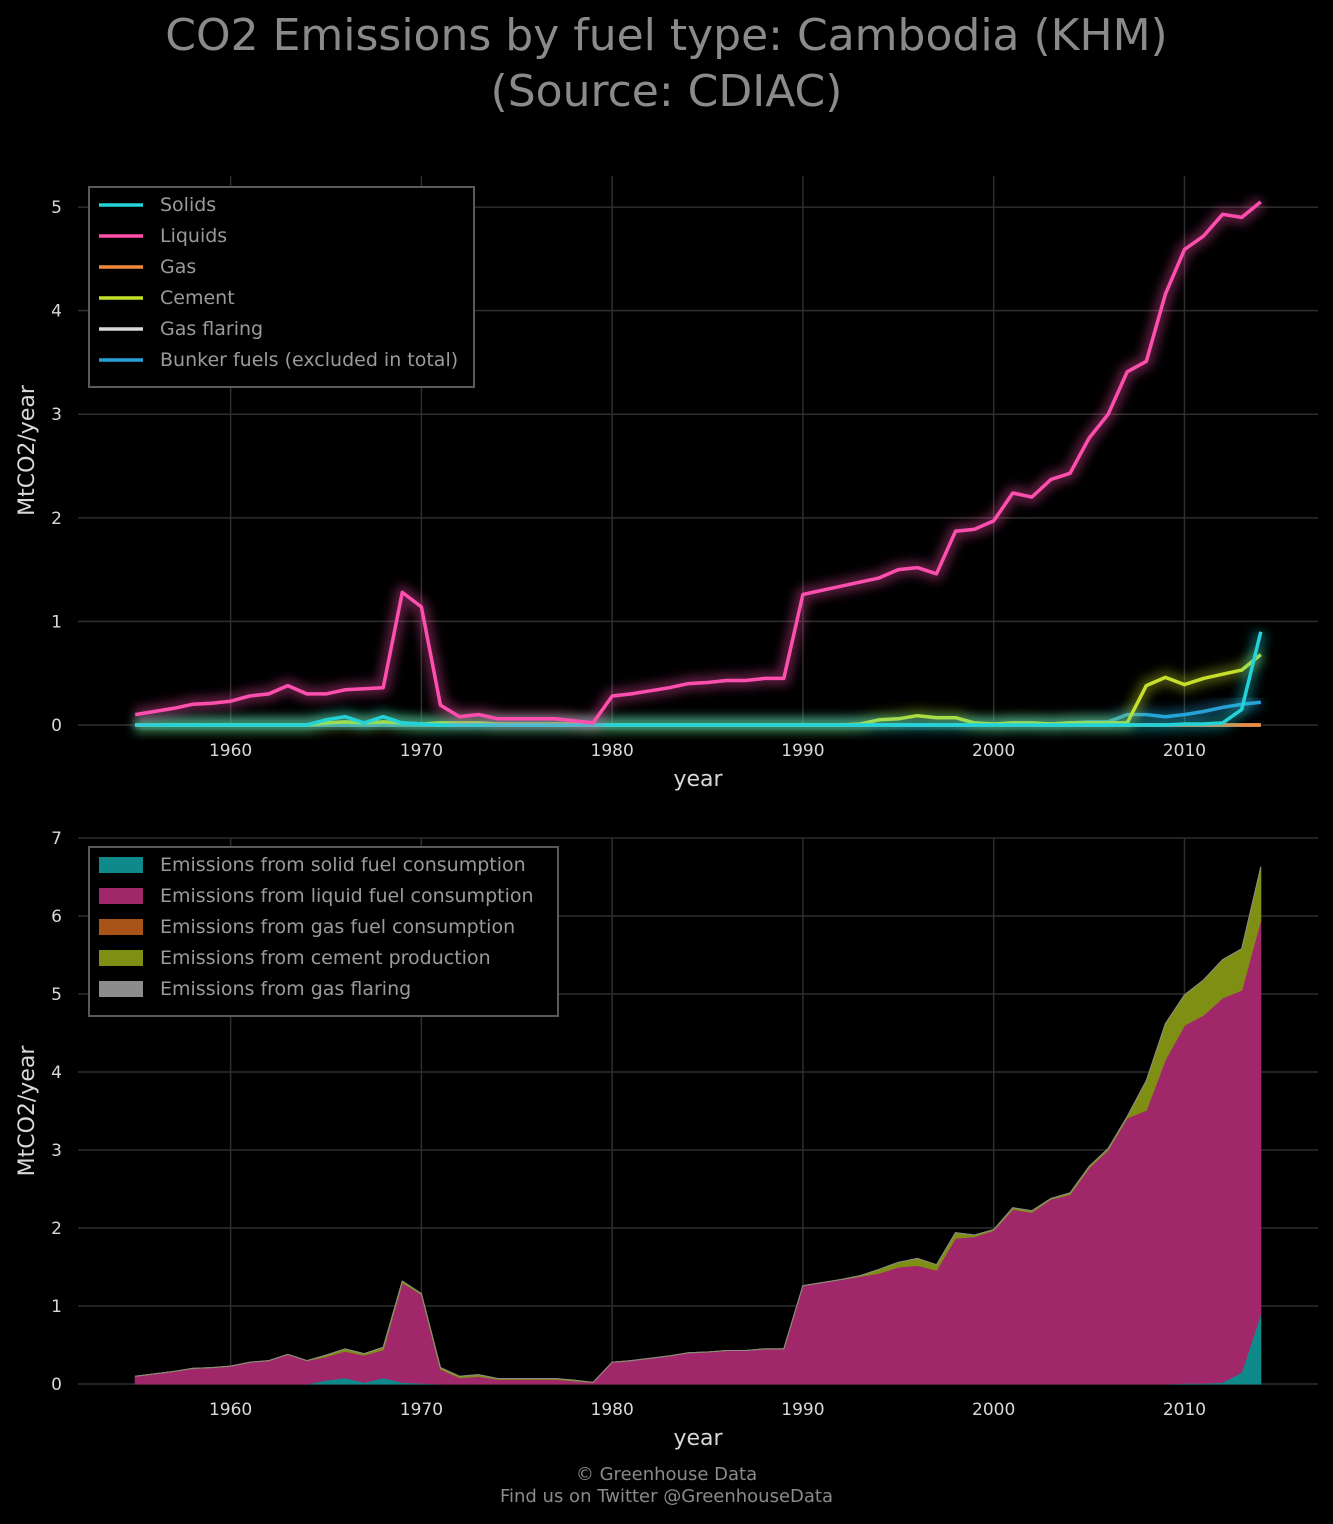 Image resolution: width=1333 pixels, height=1524 pixels. I want to click on line-chart-legend-label: Solids, so click(188, 205).